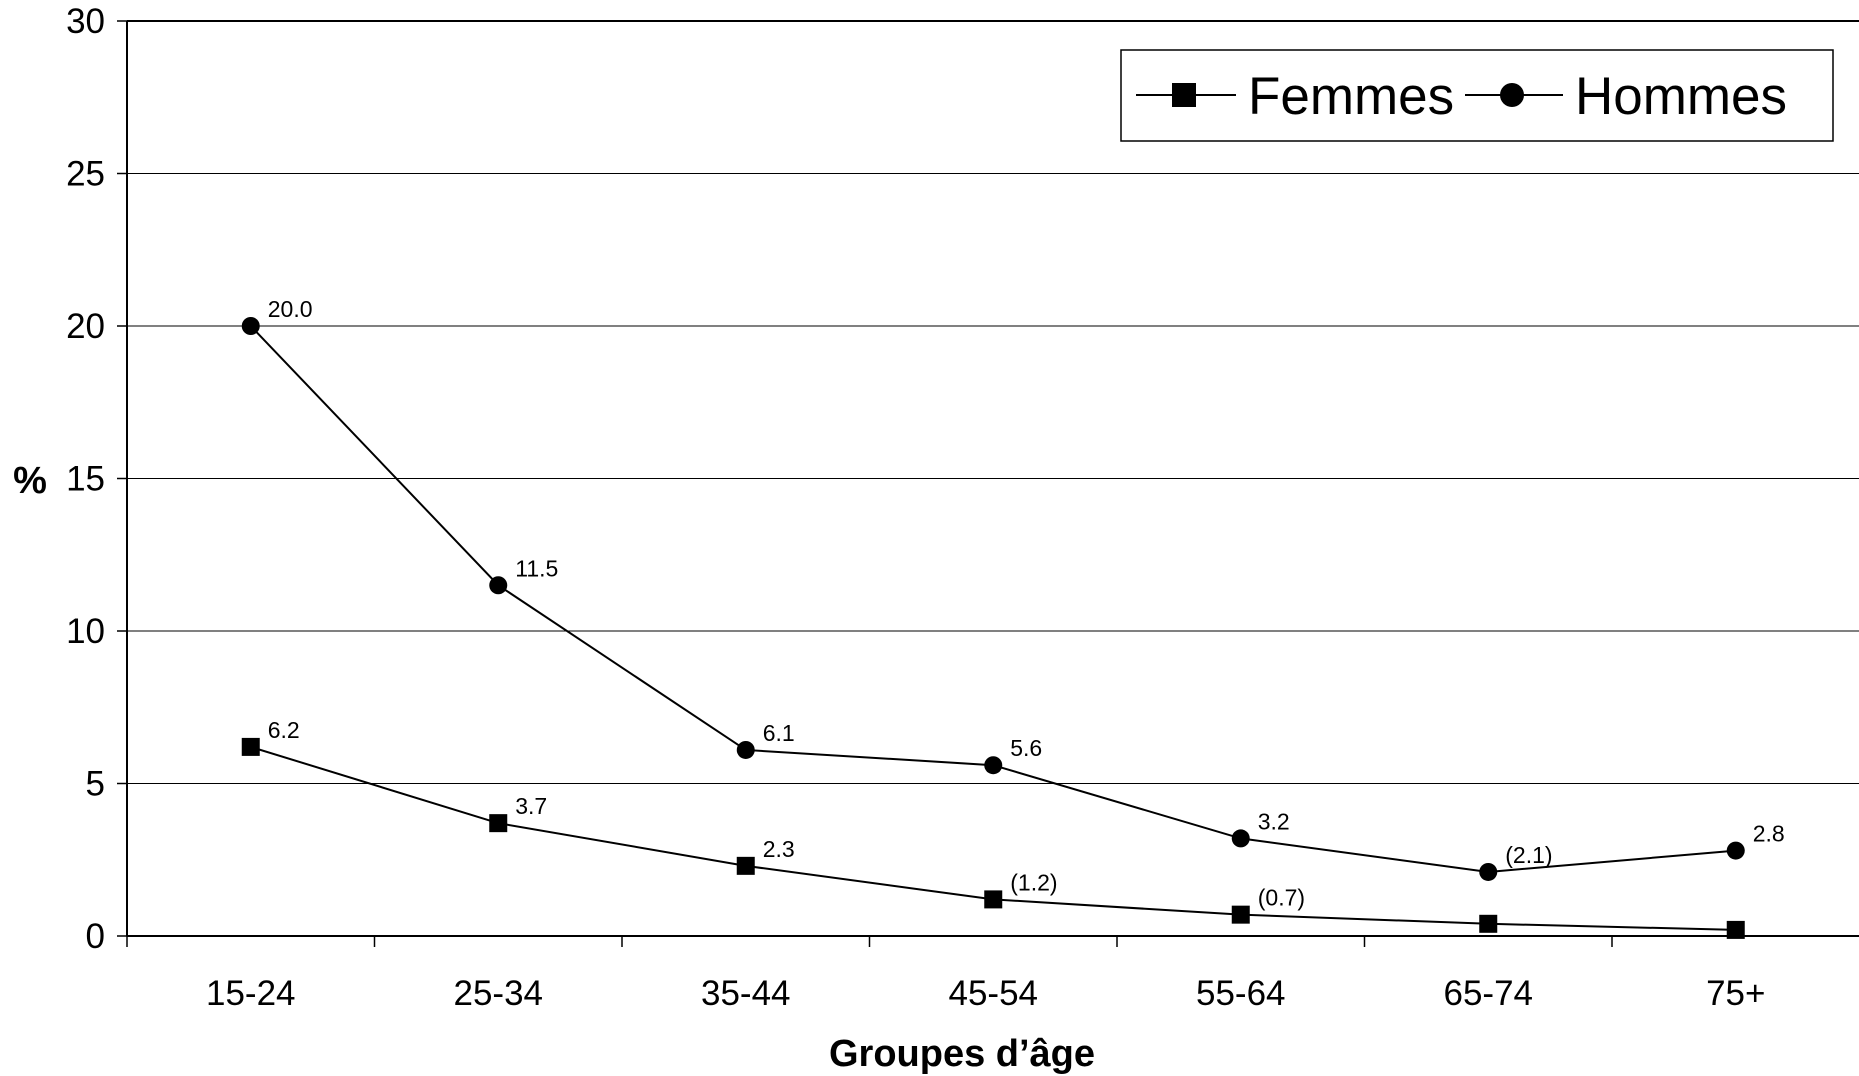 The height and width of the screenshot is (1076, 1859). I want to click on y-tick-label: 15, so click(85, 479).